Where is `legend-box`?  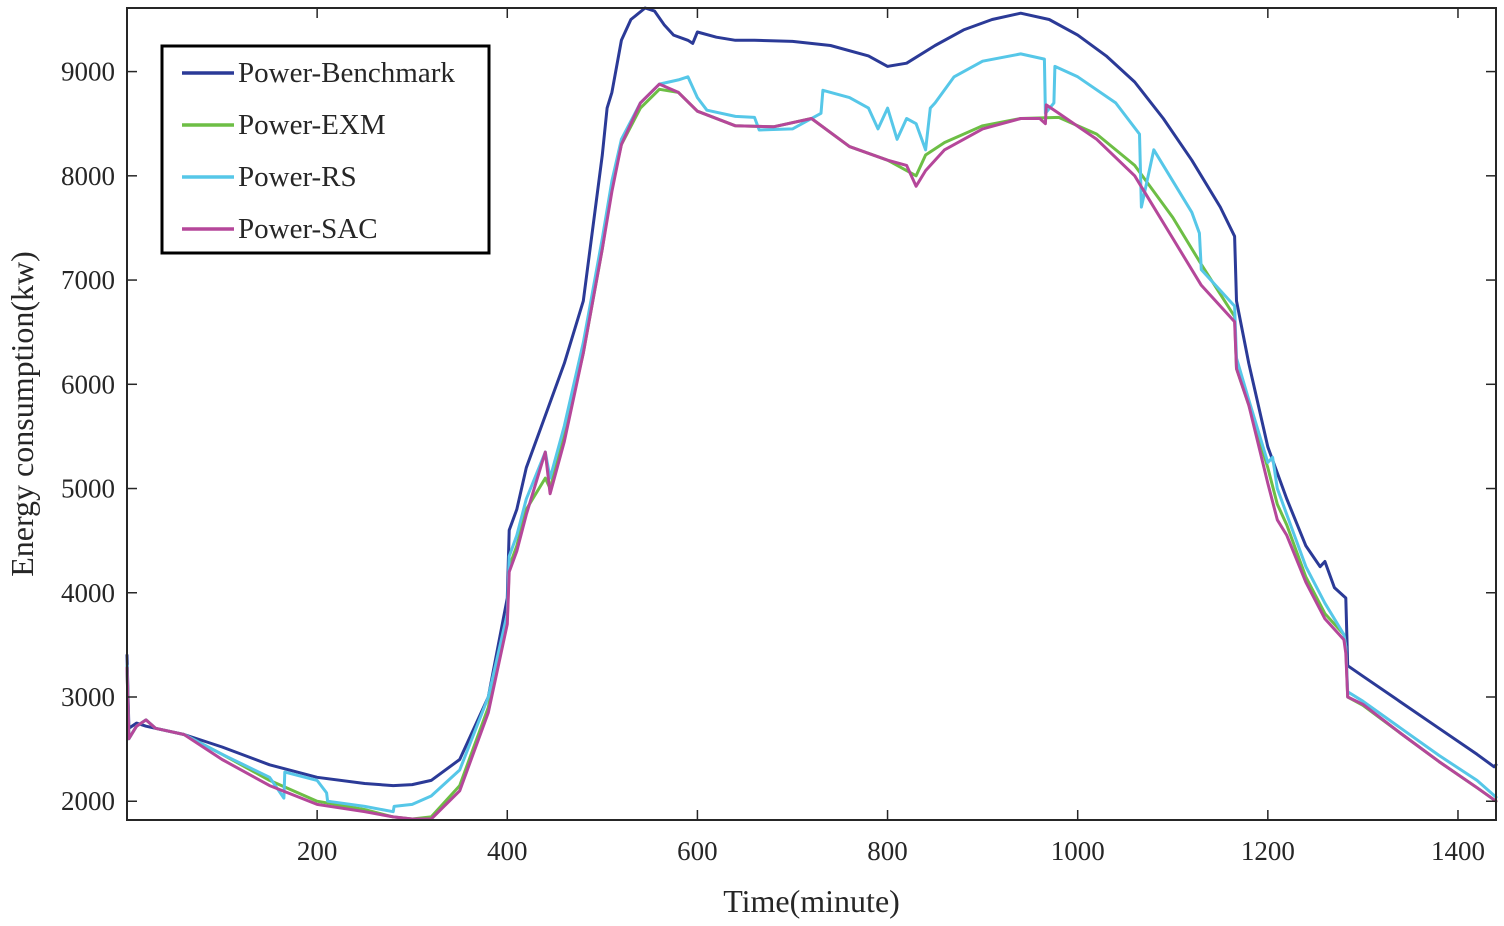
legend-box is located at coordinates (325, 149).